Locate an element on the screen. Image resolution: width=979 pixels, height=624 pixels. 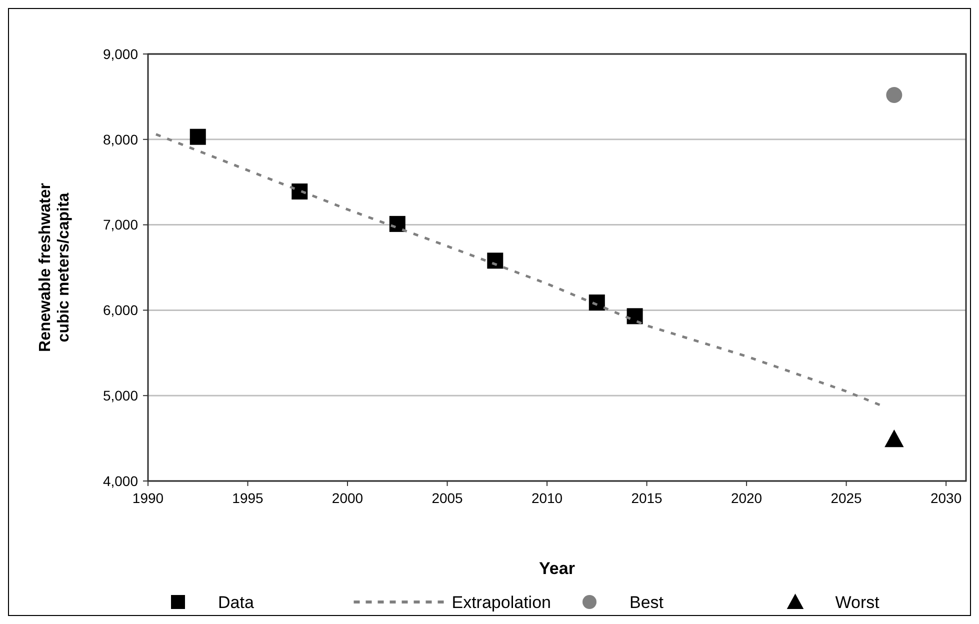
legend-label: Best is located at coordinates (647, 602).